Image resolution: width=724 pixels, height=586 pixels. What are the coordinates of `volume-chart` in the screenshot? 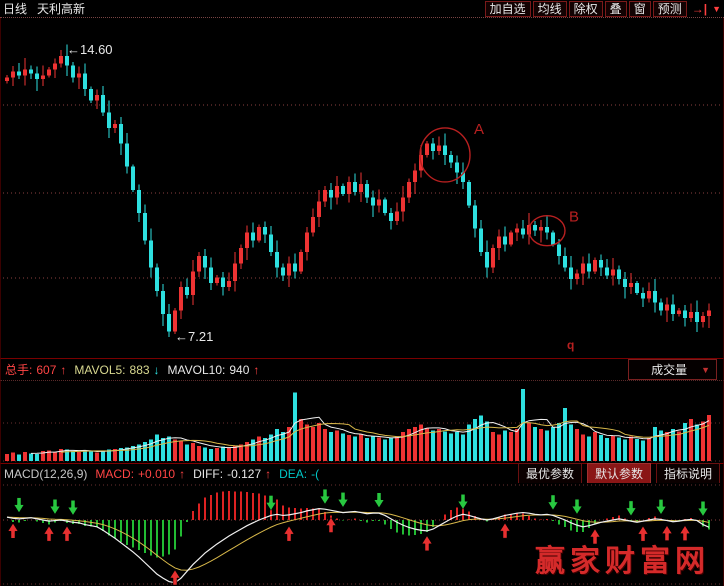 It's located at (362, 422).